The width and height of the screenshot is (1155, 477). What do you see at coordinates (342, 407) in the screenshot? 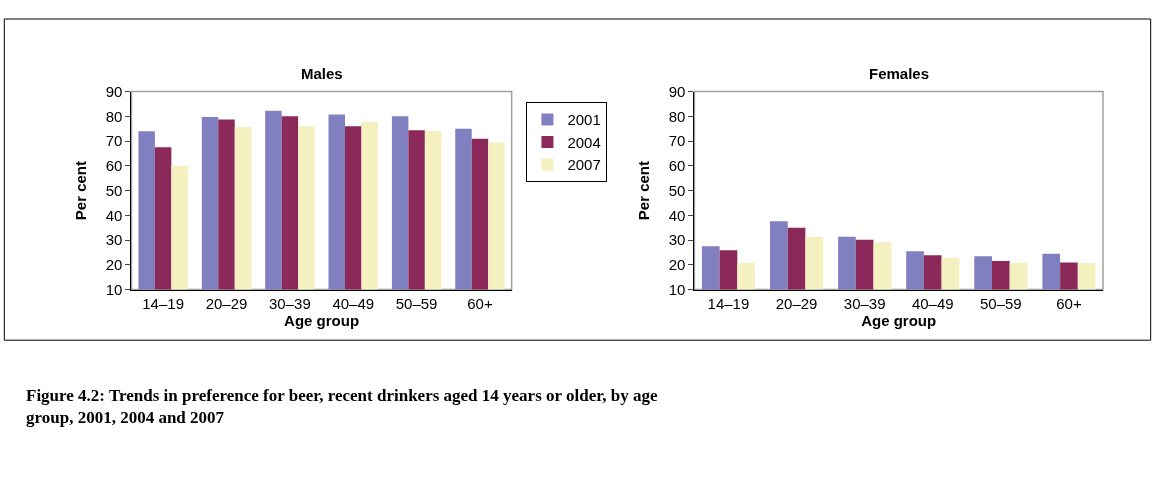
I see `caption: Figure 4.2: Trends in preference for beer, recent drinkers aged 14 years or older, by age group, 2001, 2004 and 2007` at bounding box center [342, 407].